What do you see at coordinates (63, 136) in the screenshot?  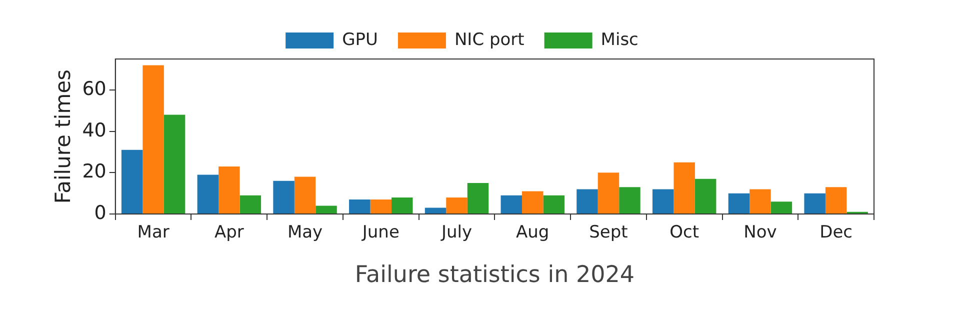 I see `y-axis-title: Failure times` at bounding box center [63, 136].